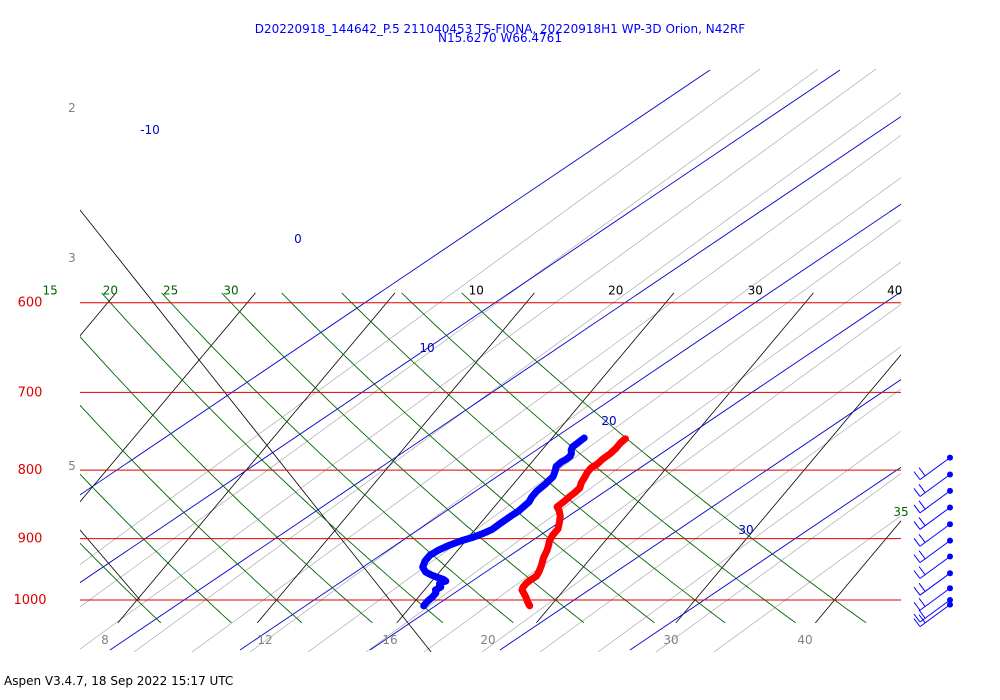  What do you see at coordinates (230, 291) in the screenshot?
I see `dry-adiabat-label-30: 30` at bounding box center [230, 291].